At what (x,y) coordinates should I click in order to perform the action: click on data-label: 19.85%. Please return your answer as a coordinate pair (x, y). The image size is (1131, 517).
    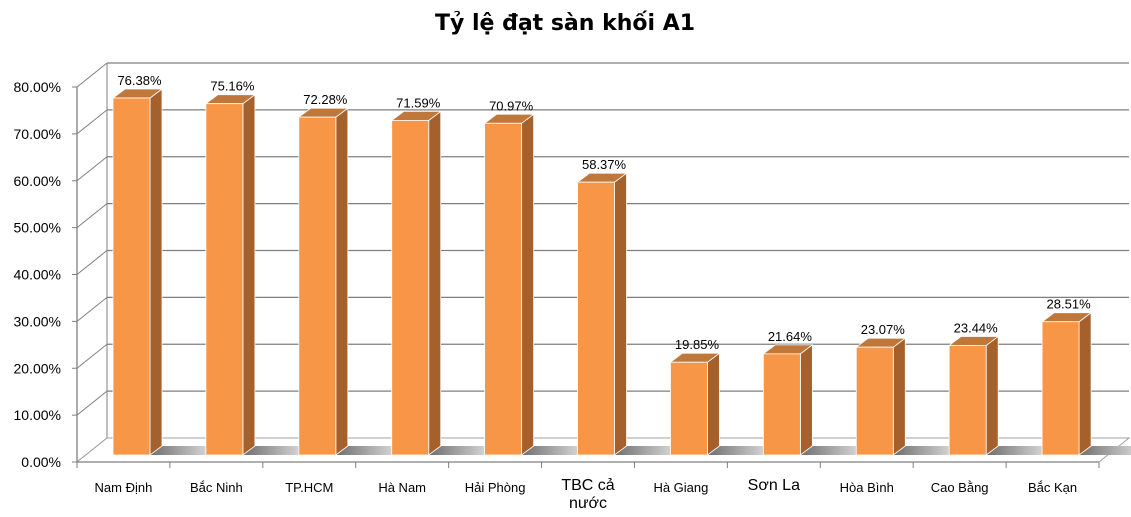
    Looking at the image, I should click on (697, 344).